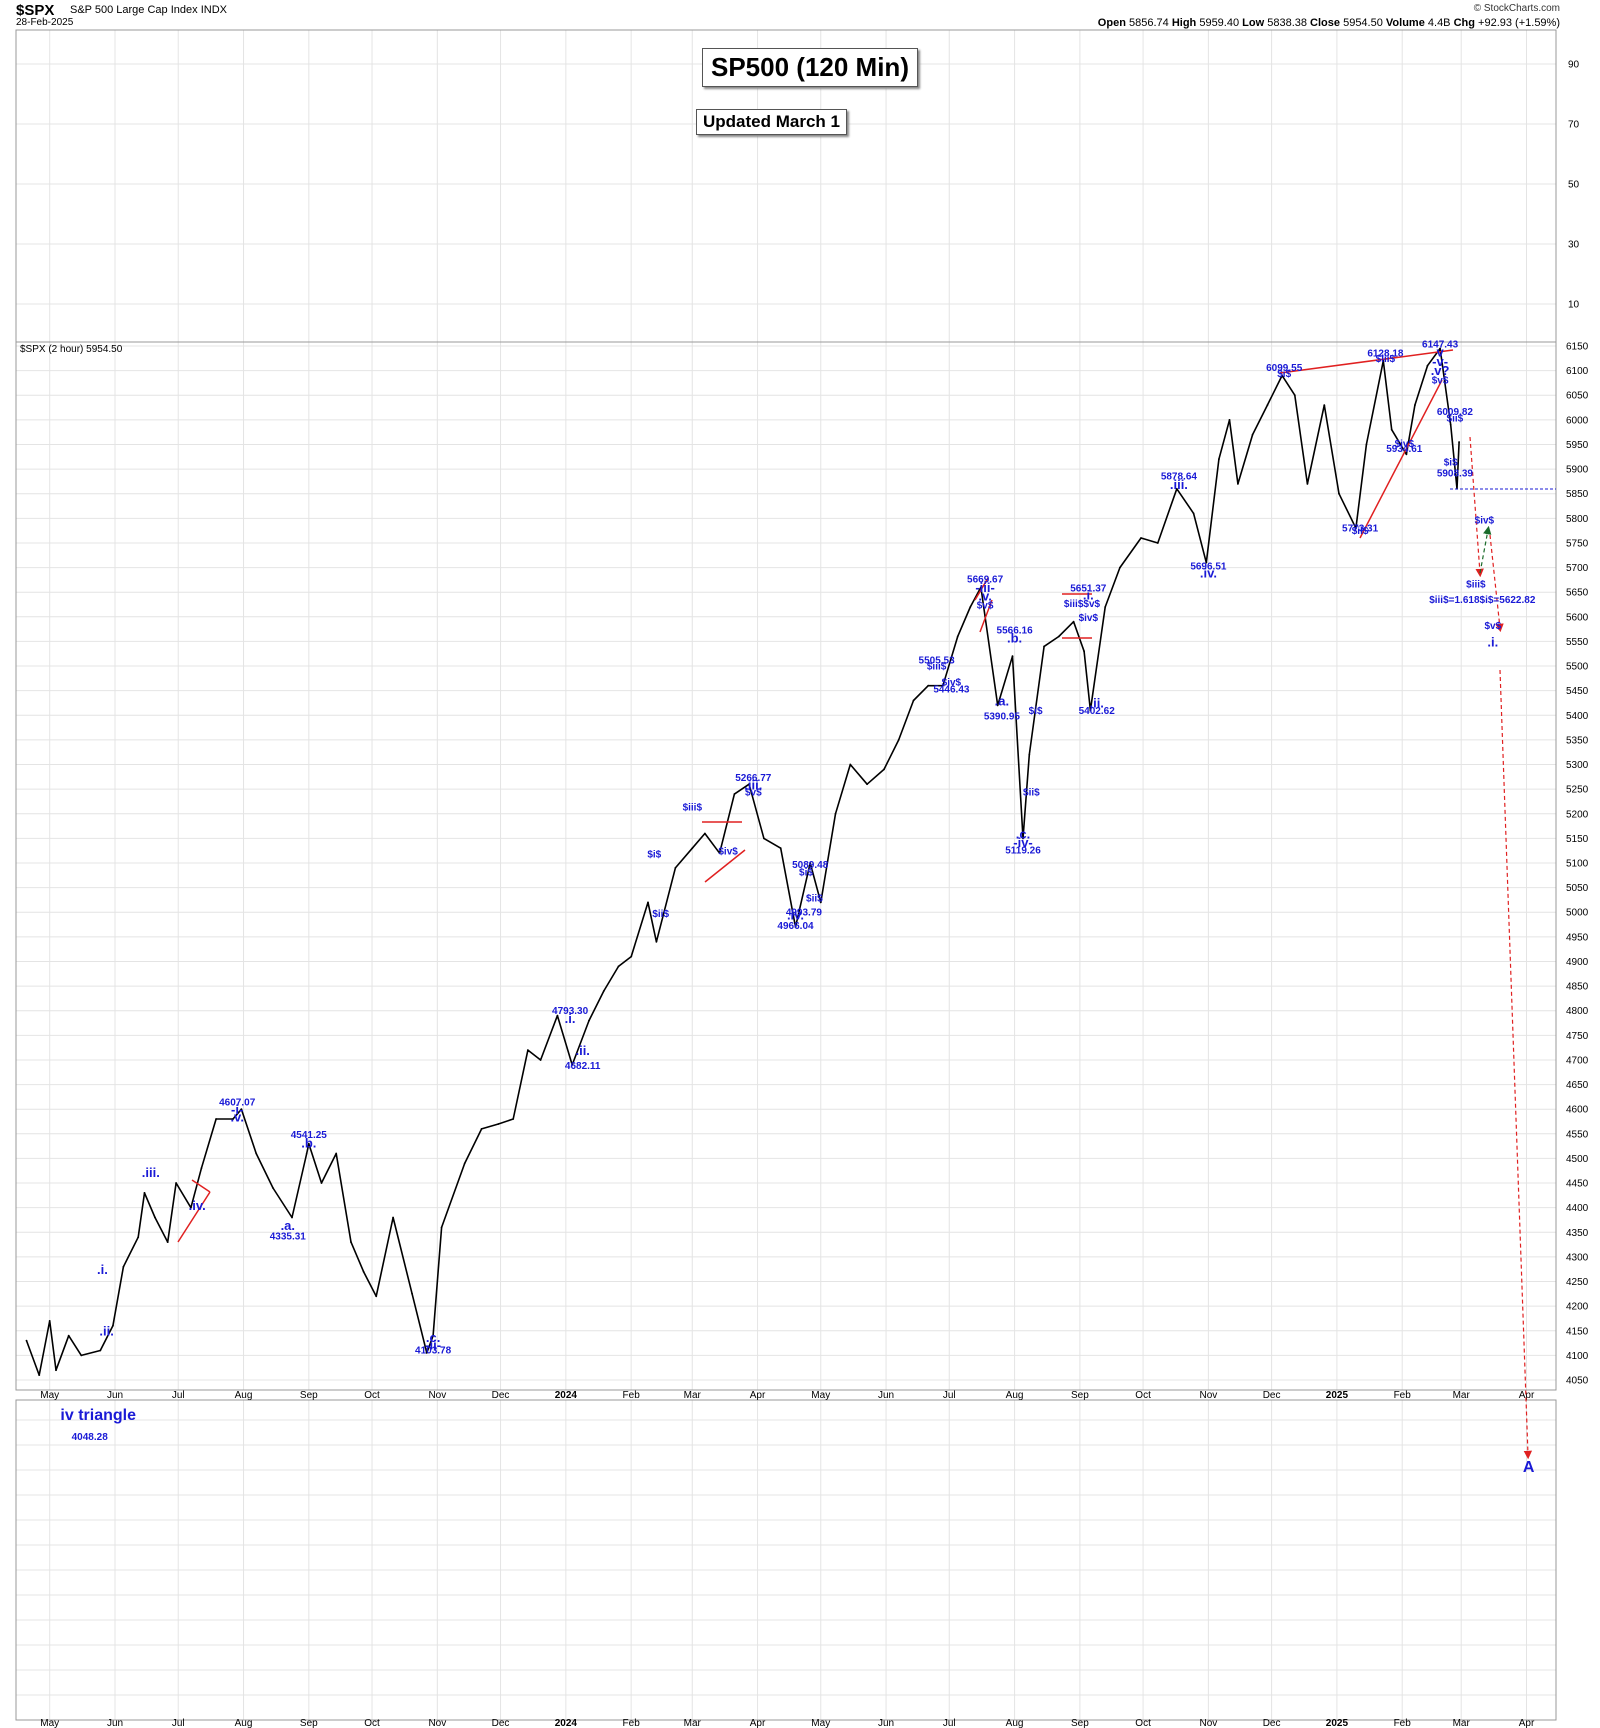 The width and height of the screenshot is (1600, 1728). Describe the element at coordinates (148, 10) in the screenshot. I see `ticker-name: S&P 500 Large Cap Index INDX` at that location.